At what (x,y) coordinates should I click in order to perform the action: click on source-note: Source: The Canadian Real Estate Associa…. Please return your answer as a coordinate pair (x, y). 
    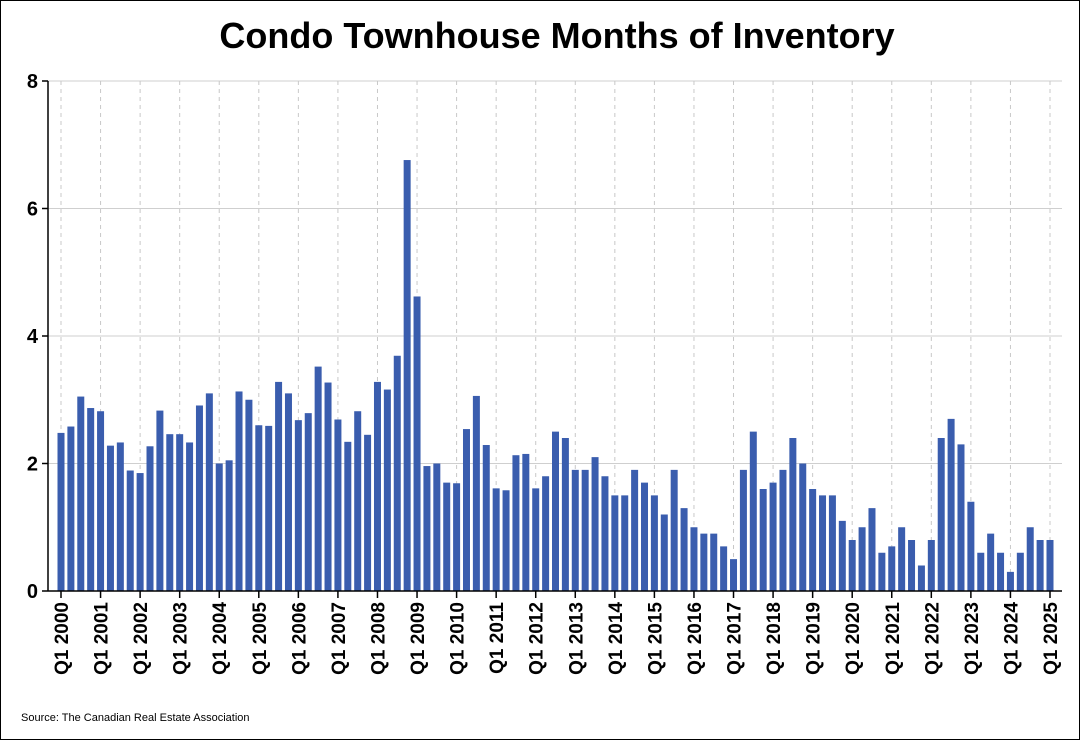
    Looking at the image, I should click on (135, 718).